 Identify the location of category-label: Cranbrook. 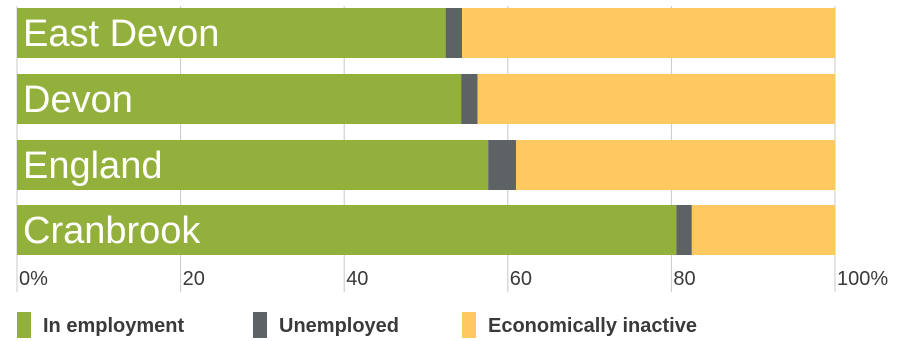
(112, 231).